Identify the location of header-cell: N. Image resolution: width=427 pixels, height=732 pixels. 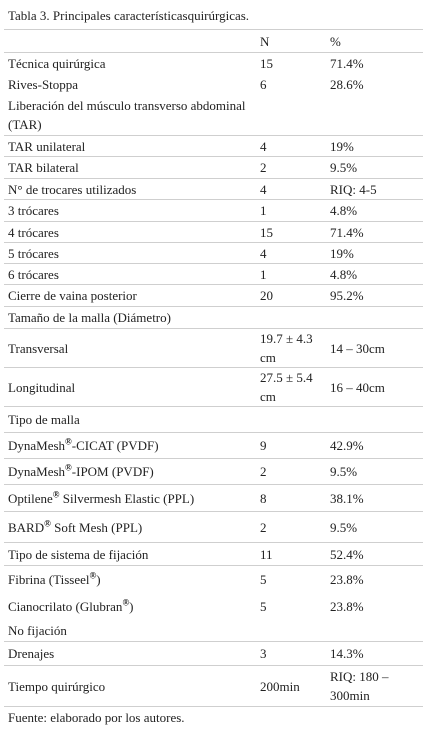
(265, 41).